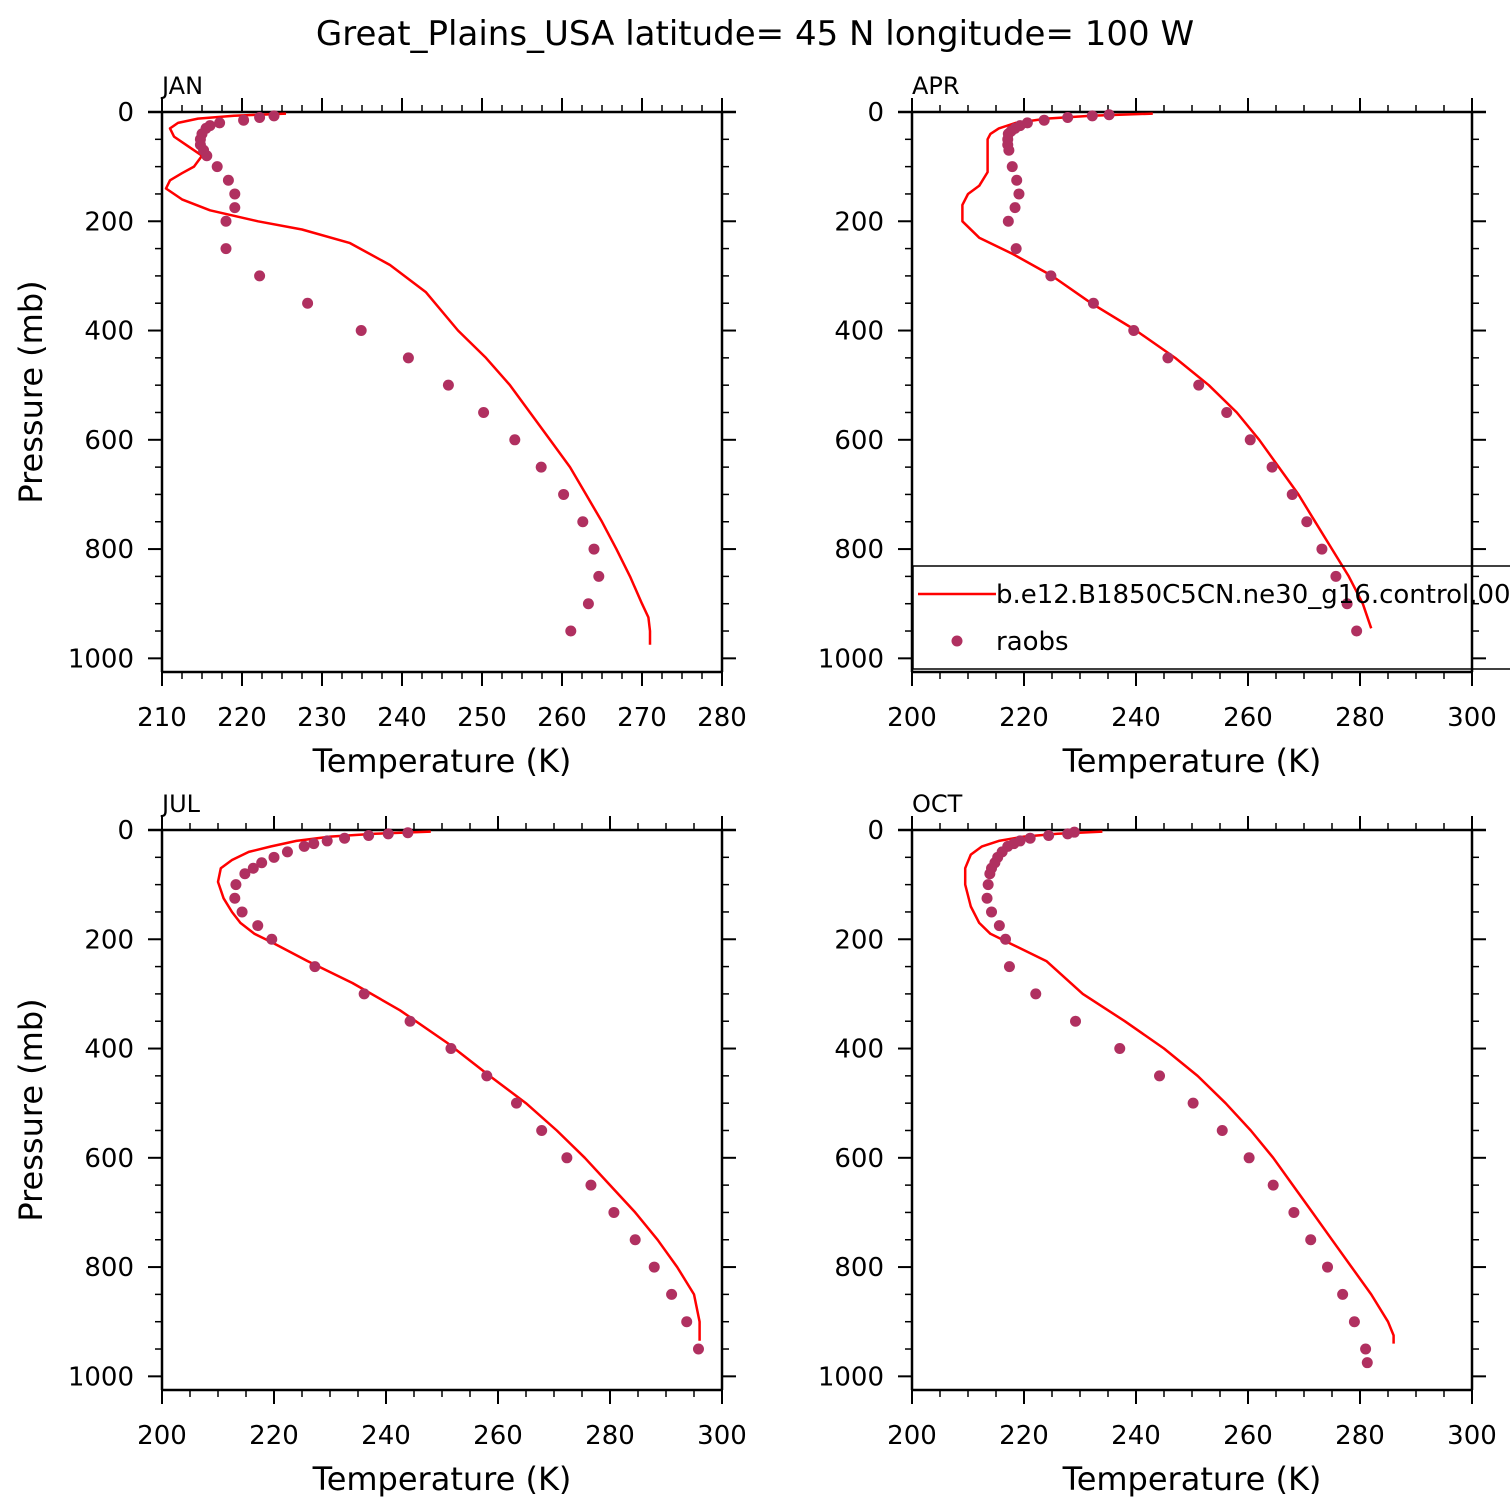 The width and height of the screenshot is (1510, 1510). What do you see at coordinates (458, 1085) in the screenshot?
I see `model-profile-line` at bounding box center [458, 1085].